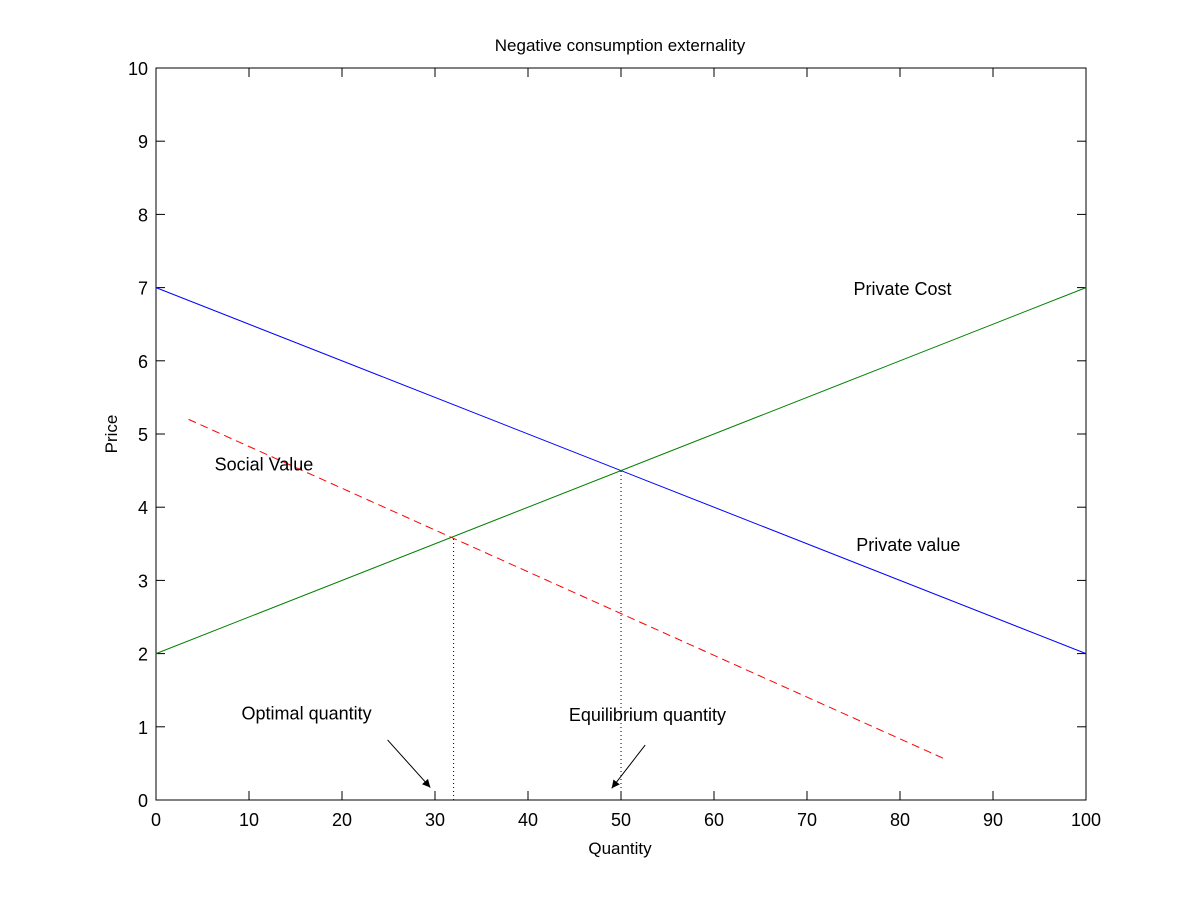 The height and width of the screenshot is (905, 1200). What do you see at coordinates (111, 434) in the screenshot?
I see `y-axis-label: Price` at bounding box center [111, 434].